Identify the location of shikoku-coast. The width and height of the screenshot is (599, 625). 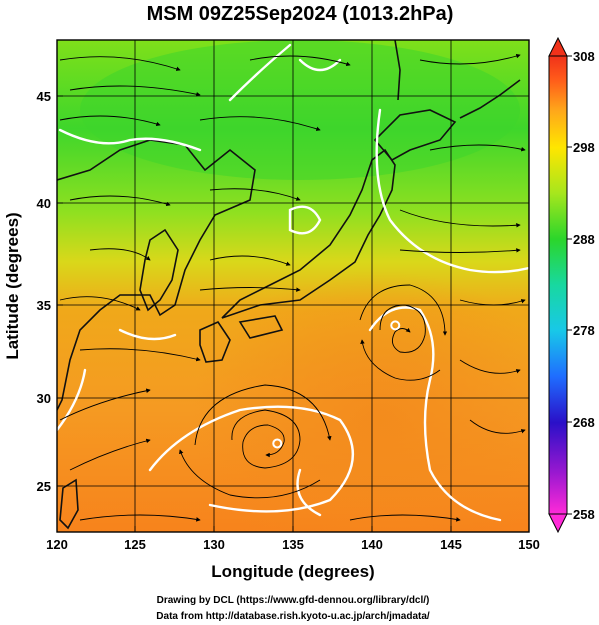
(261, 327).